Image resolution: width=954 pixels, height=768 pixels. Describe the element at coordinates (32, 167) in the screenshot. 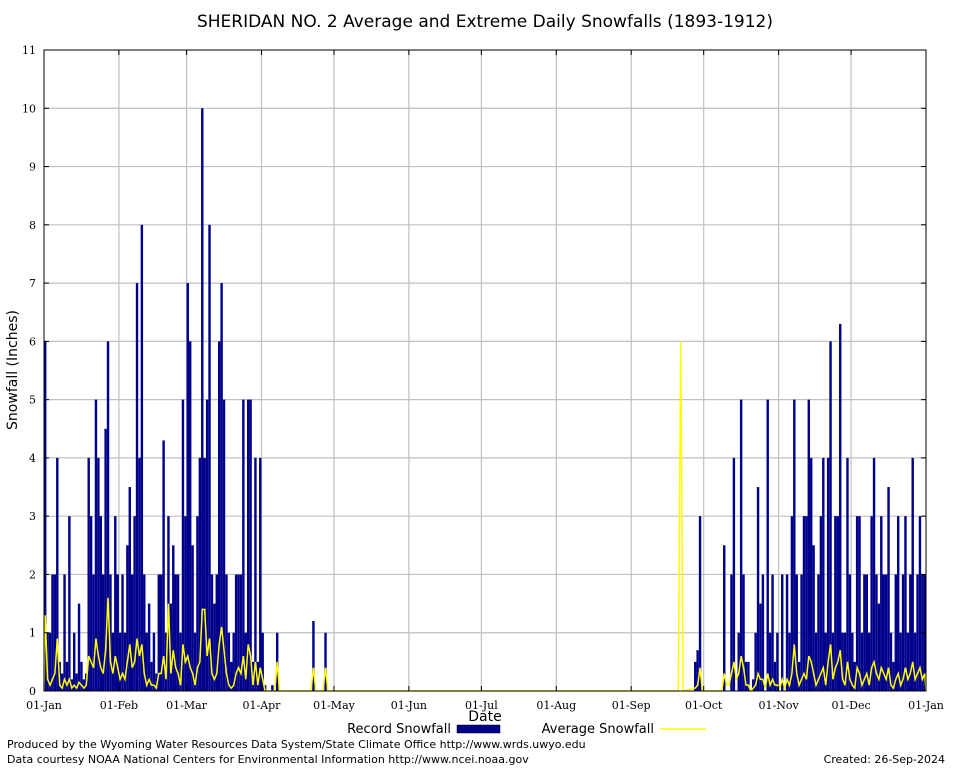

I see `y-tick-label: 9` at that location.